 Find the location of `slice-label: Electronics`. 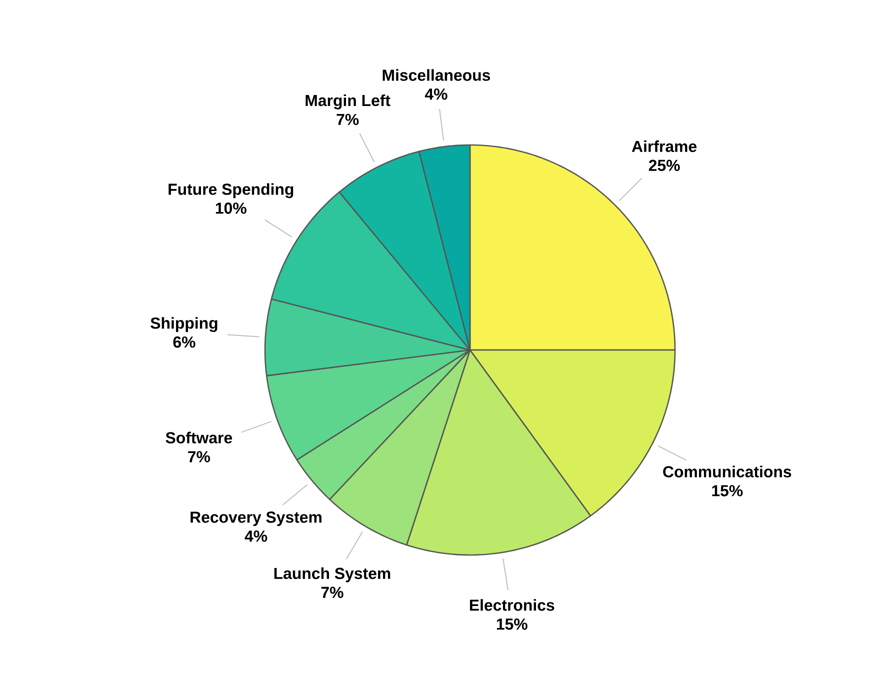

slice-label: Electronics is located at coordinates (512, 605).